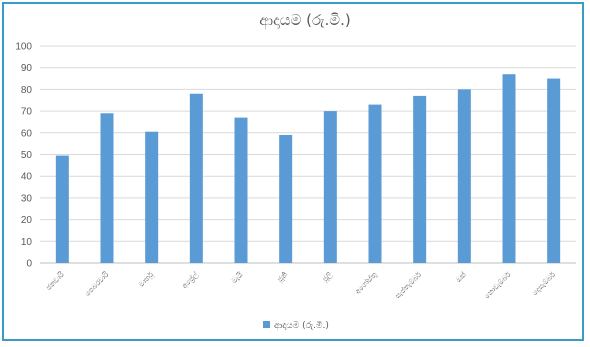 This screenshot has height=347, width=590. Describe the element at coordinates (27, 177) in the screenshot. I see `y-tick-label: 40` at that location.